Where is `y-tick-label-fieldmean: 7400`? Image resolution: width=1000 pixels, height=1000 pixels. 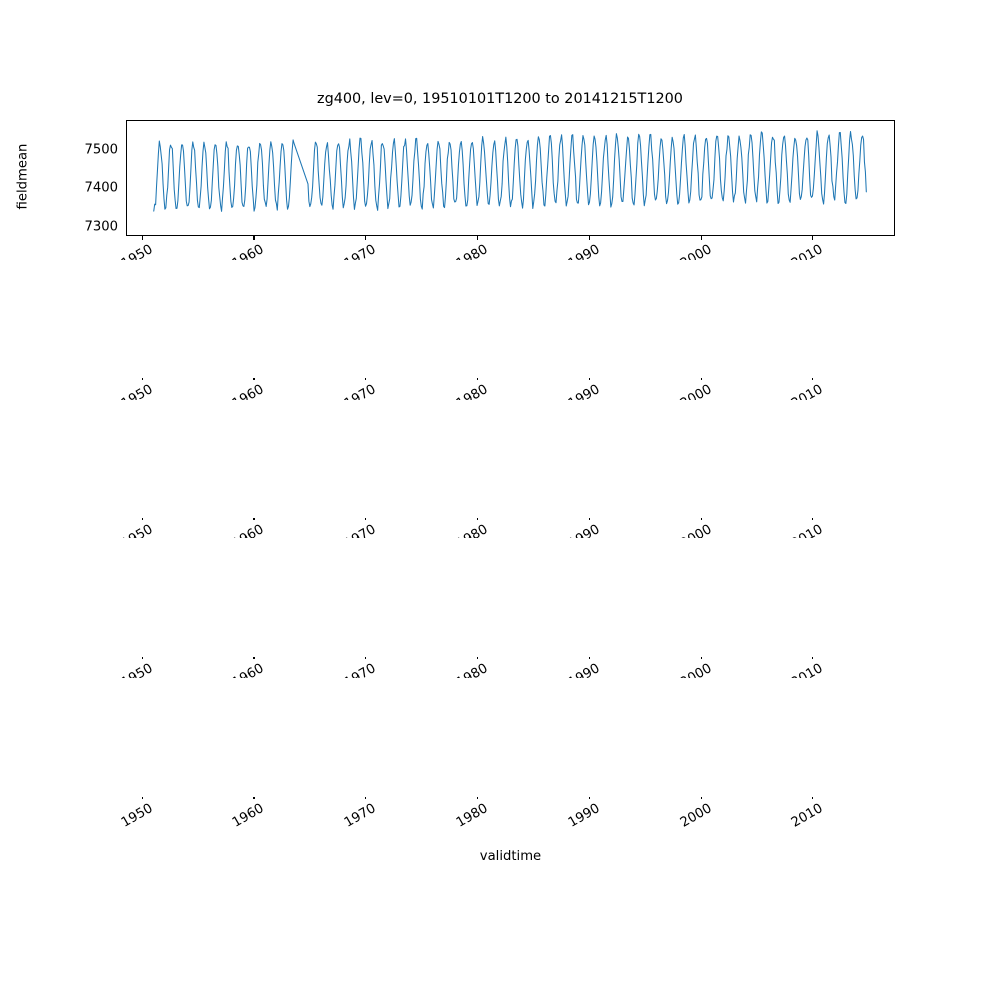 y-tick-label-fieldmean: 7400 is located at coordinates (101, 188).